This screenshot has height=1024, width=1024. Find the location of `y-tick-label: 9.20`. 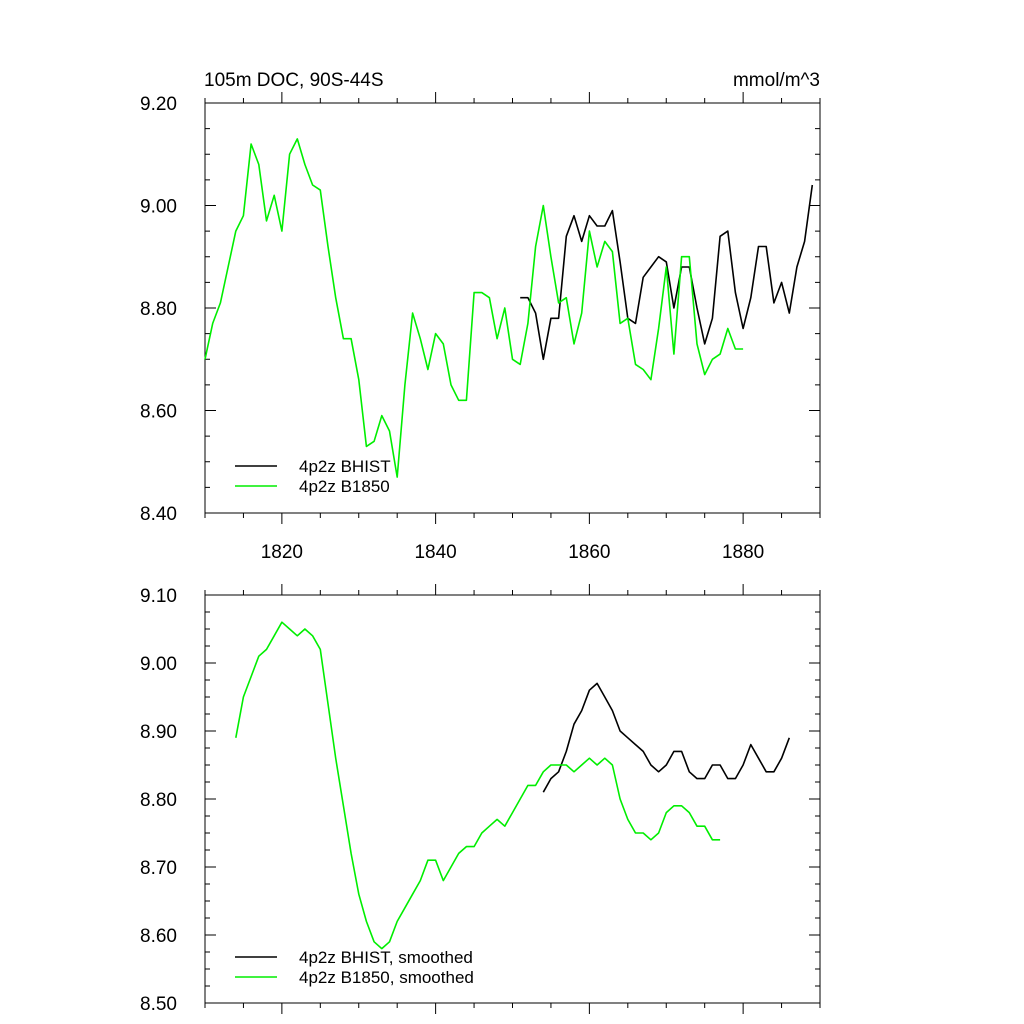

y-tick-label: 9.20 is located at coordinates (158, 104).